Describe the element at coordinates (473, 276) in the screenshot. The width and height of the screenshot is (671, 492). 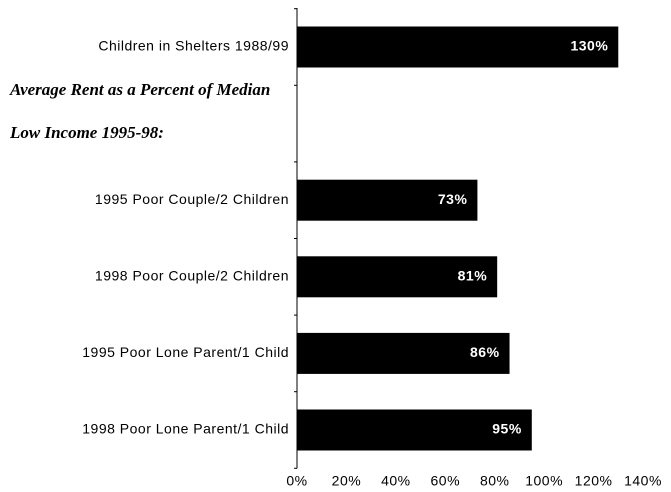
I see `value-label: 81%` at that location.